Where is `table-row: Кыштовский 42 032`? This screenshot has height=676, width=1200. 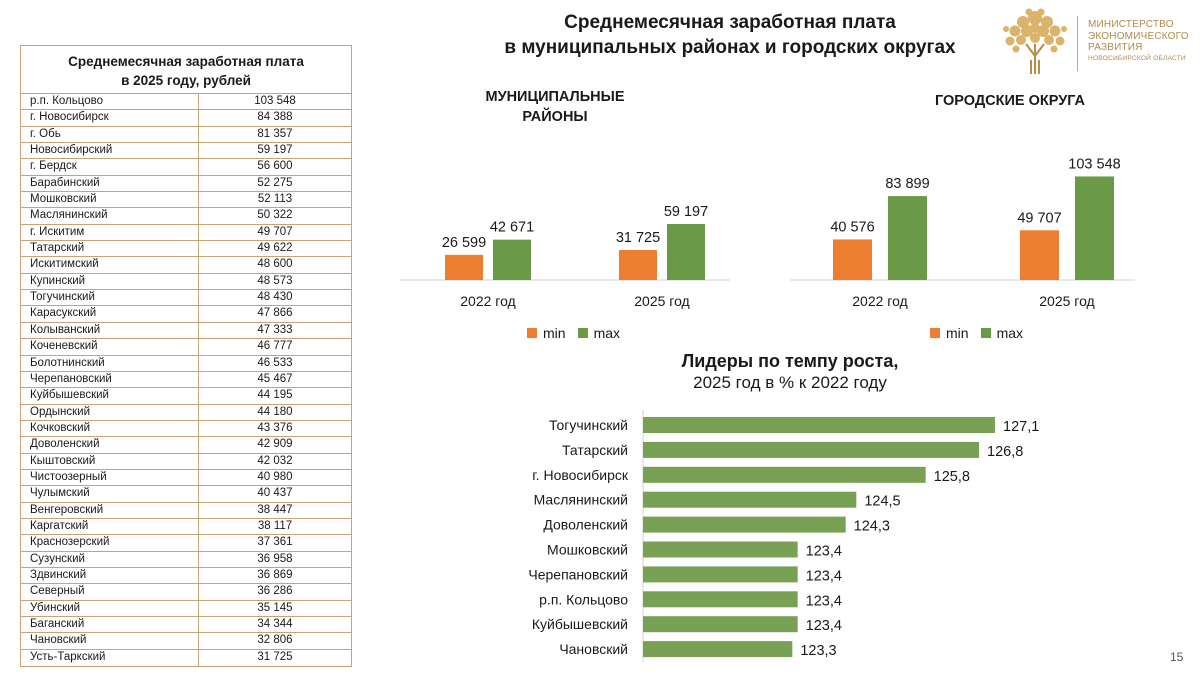 table-row: Кыштовский 42 032 is located at coordinates (186, 461).